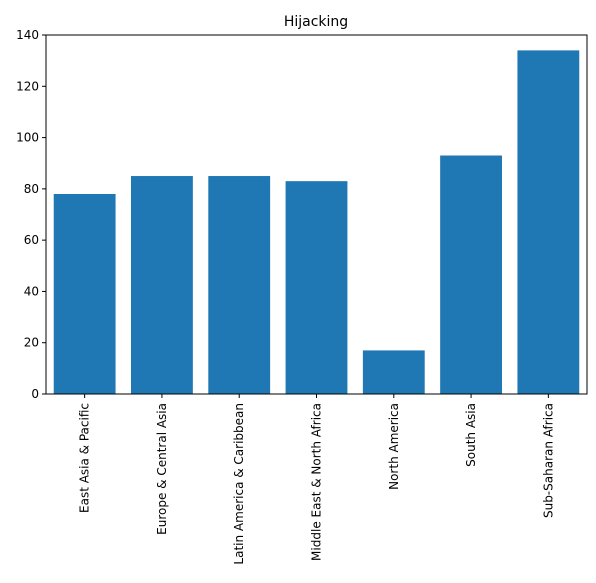 This screenshot has height=583, width=596. What do you see at coordinates (35, 394) in the screenshot?
I see `y-tick-label-0: 0` at bounding box center [35, 394].